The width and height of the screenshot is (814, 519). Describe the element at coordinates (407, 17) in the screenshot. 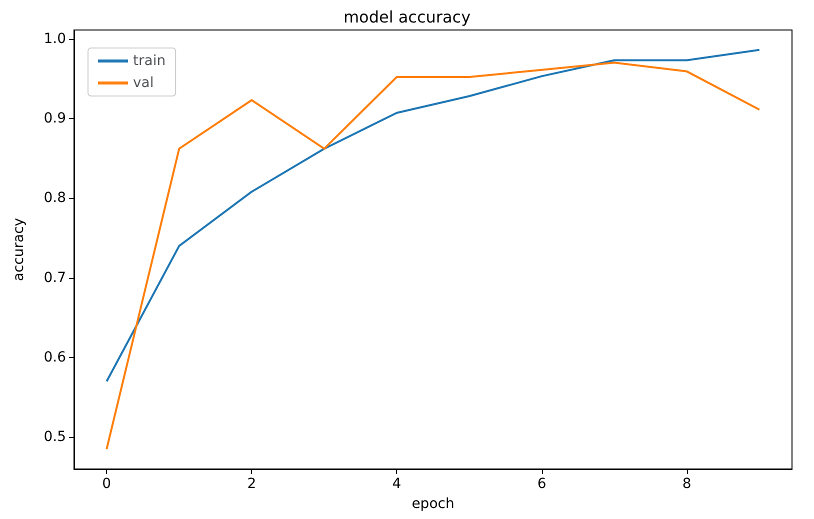

I see `chart-title: model accuracy` at that location.